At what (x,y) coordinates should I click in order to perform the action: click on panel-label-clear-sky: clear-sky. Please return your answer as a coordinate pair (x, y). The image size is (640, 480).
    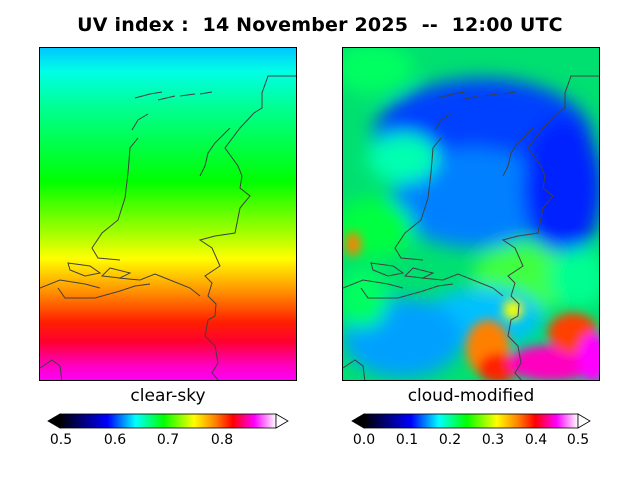
    Looking at the image, I should click on (168, 396).